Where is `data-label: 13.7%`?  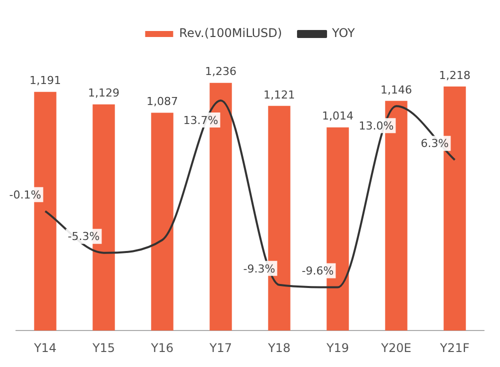 data-label: 13.7% is located at coordinates (200, 120).